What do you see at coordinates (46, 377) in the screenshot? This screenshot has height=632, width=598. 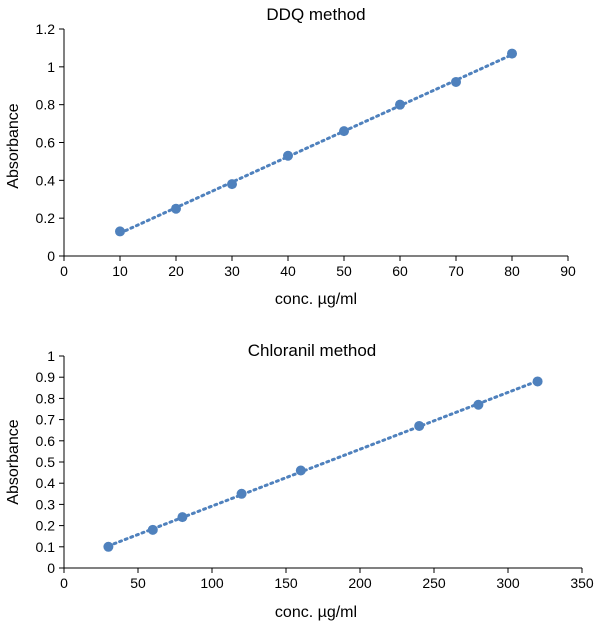 I see `y-tick-label: 0.9` at bounding box center [46, 377].